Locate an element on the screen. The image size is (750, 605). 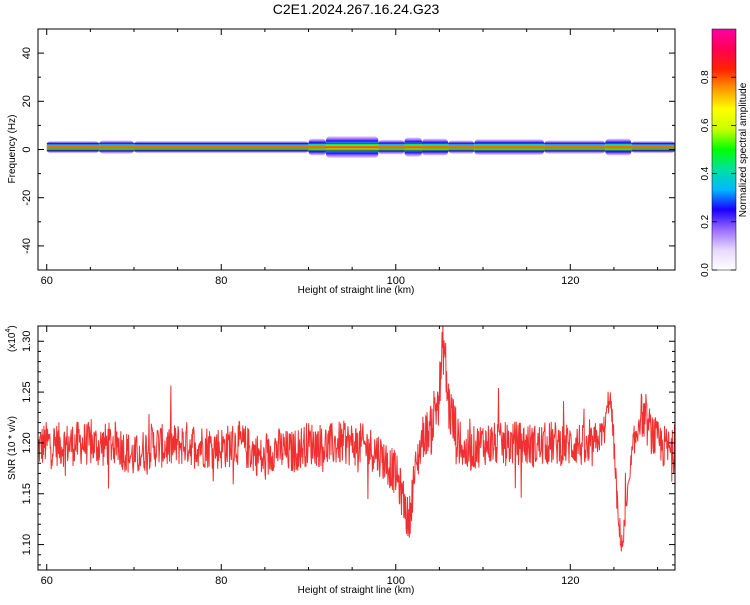
snr-x-tick-label: 60 is located at coordinates (47, 581).